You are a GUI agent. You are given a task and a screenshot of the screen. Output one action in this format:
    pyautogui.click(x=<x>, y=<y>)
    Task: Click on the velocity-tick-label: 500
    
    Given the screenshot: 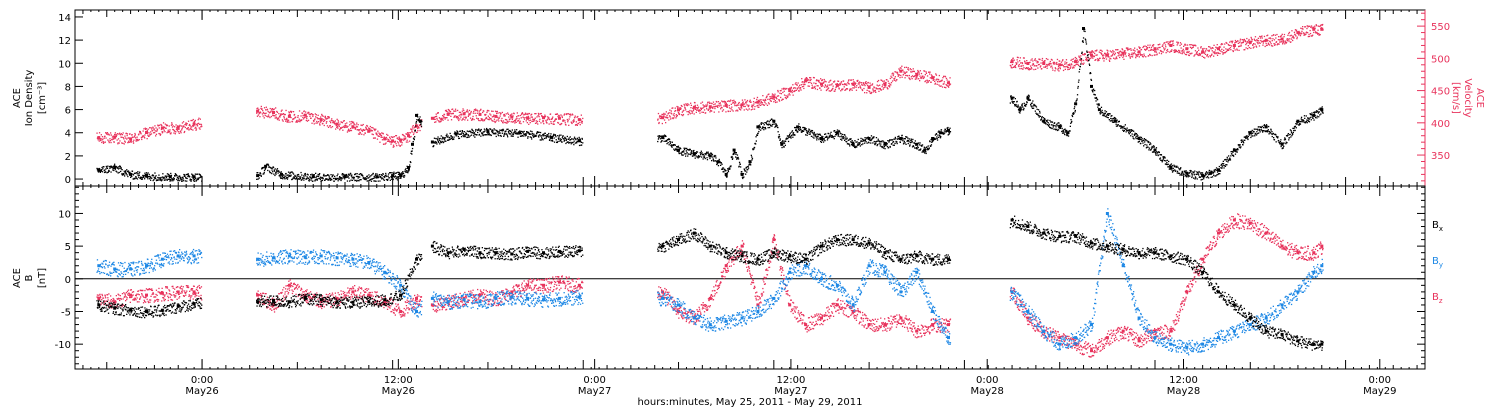 What is the action you would take?
    pyautogui.click(x=1440, y=59)
    